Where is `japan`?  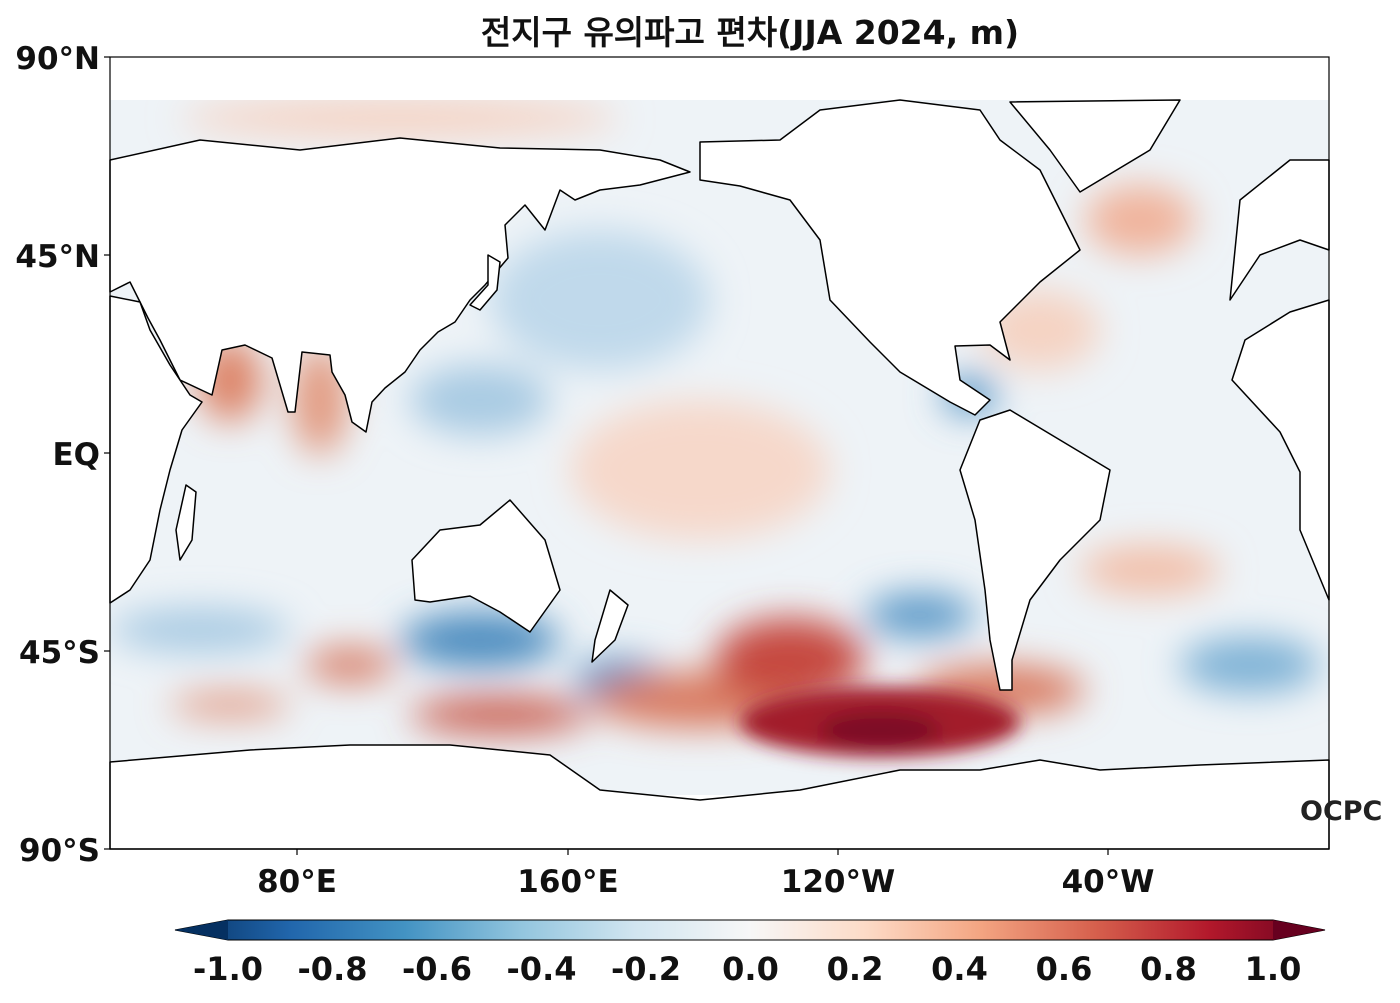
japan is located at coordinates (485, 282).